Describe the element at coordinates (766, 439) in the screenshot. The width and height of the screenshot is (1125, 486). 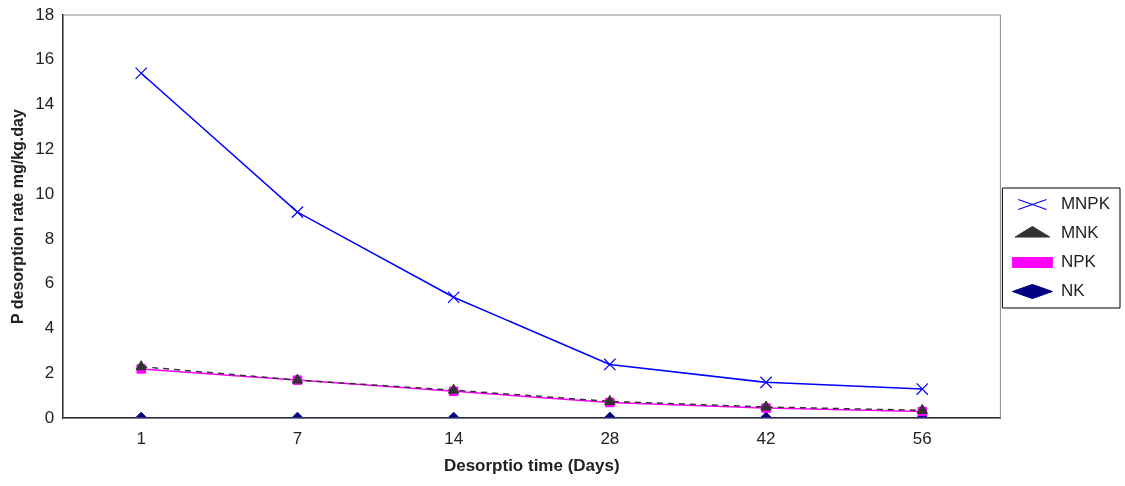
I see `x-tick-label: 42` at that location.